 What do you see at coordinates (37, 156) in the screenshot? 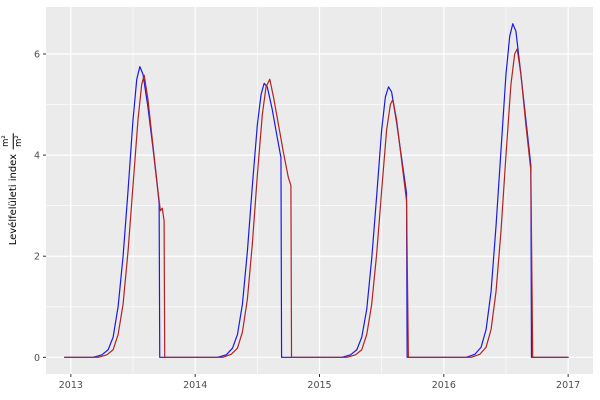
I see `y-tick-label: 4` at bounding box center [37, 156].